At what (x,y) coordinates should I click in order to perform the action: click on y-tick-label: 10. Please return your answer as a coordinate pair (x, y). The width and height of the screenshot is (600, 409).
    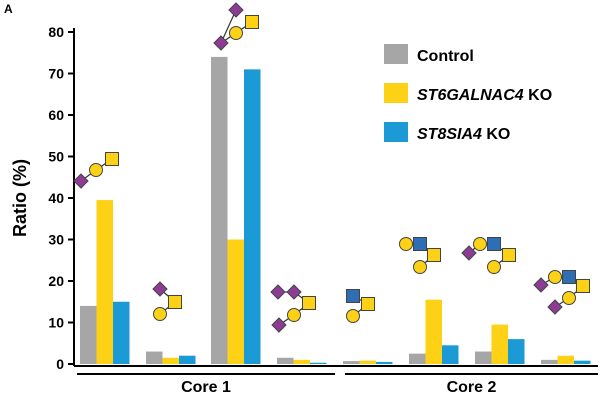
    Looking at the image, I should click on (56, 323).